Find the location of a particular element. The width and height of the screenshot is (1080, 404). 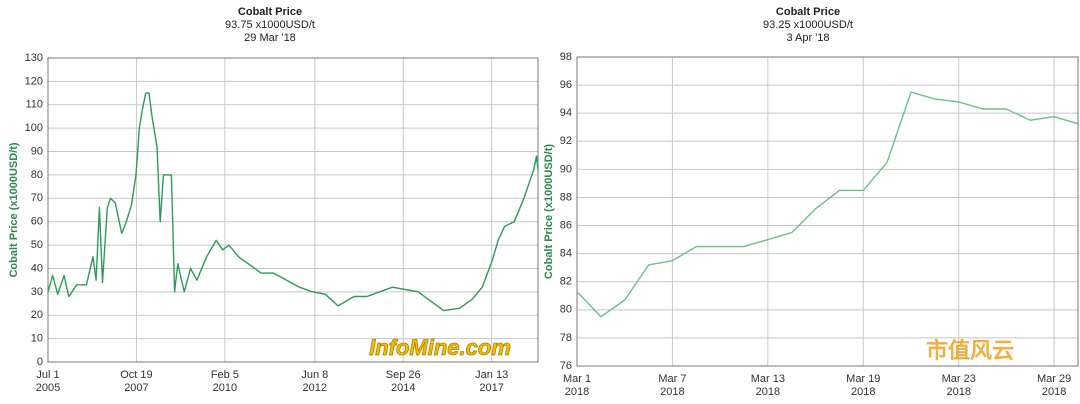

x-tick-label: Jan 13 2017 is located at coordinates (491, 381).